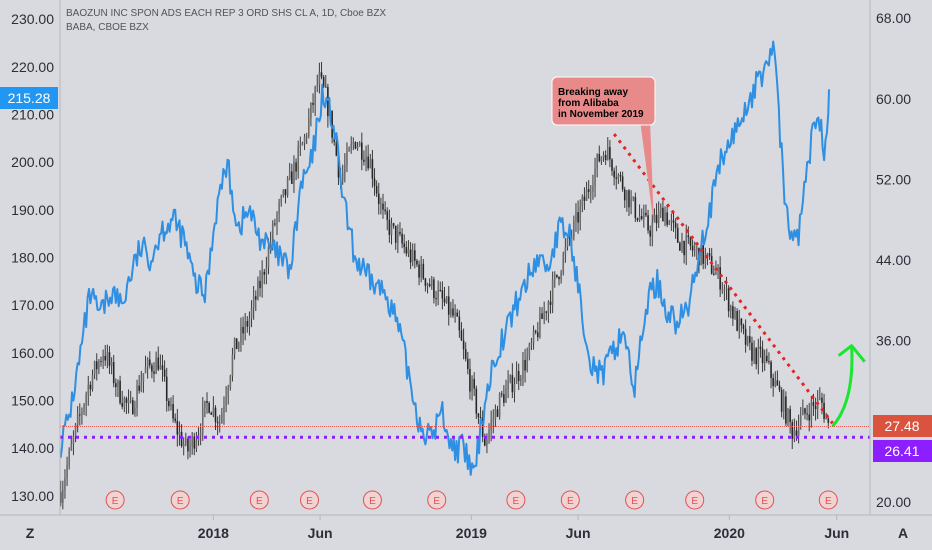 The width and height of the screenshot is (932, 550). I want to click on earnings-marker-label-11: E, so click(828, 501).